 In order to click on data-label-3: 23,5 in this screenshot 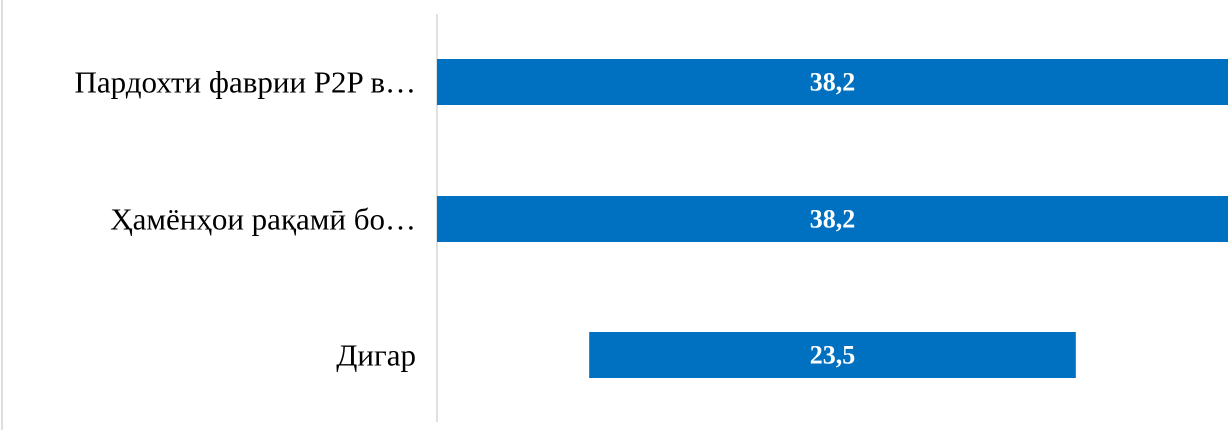, I will do `click(833, 355)`.